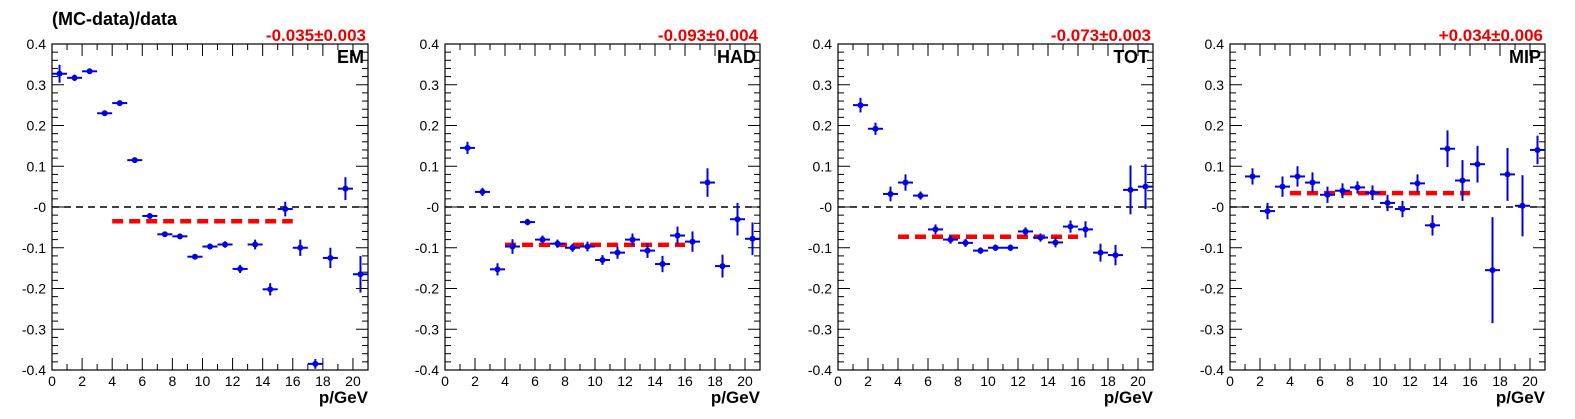 The width and height of the screenshot is (1575, 419). Describe the element at coordinates (1350, 381) in the screenshot. I see `x-tick-label: 8` at that location.